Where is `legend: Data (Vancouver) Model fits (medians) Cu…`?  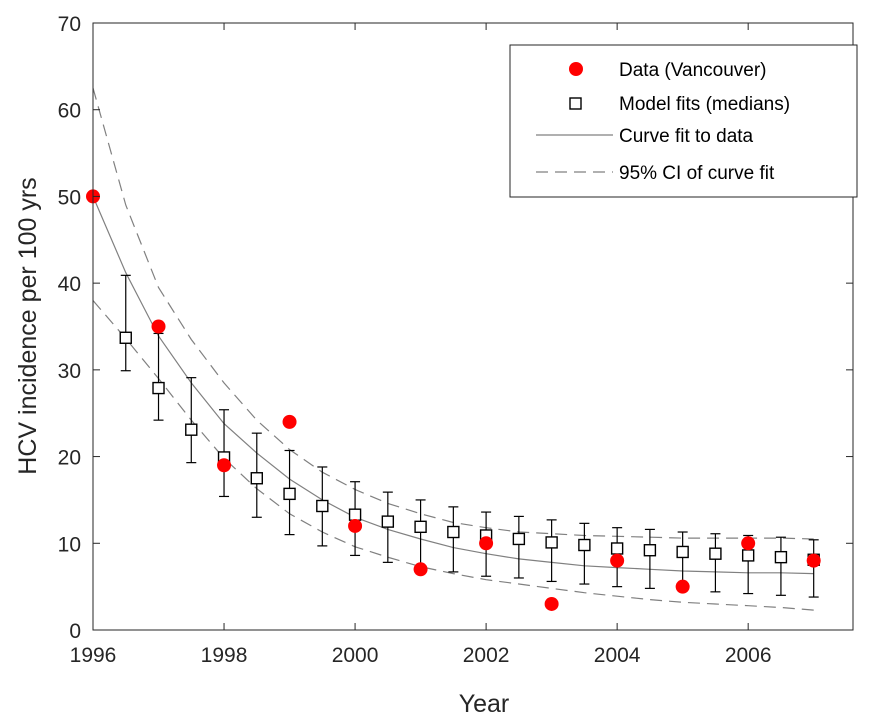
legend: Data (Vancouver) Model fits (medians) Cu… is located at coordinates (683, 121).